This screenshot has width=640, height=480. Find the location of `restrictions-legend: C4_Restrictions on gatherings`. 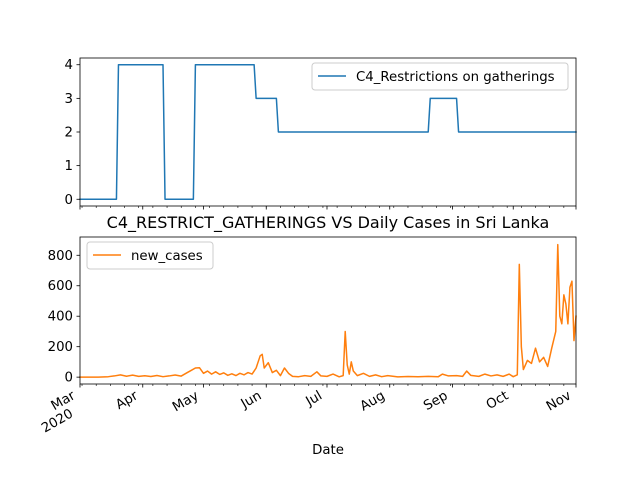

restrictions-legend: C4_Restrictions on gatherings is located at coordinates (440, 76).